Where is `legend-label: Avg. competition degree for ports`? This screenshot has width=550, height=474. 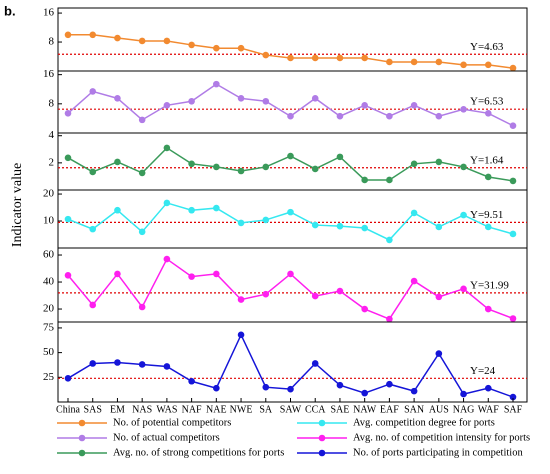 legend-label: Avg. competition degree for ports is located at coordinates (424, 422).